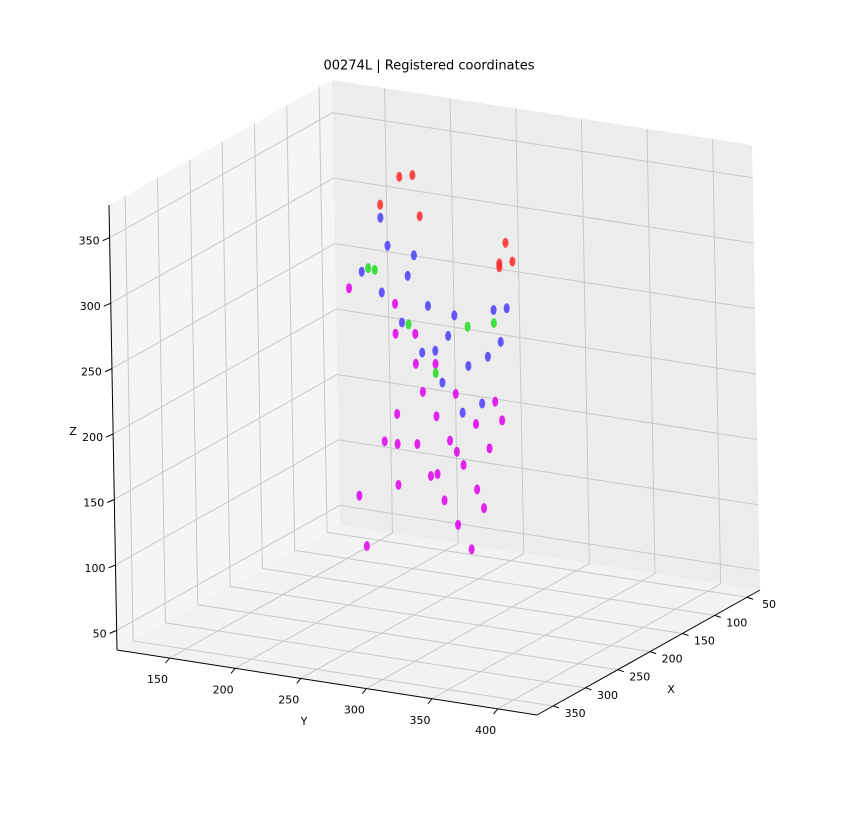 Image resolution: width=858 pixels, height=836 pixels. What do you see at coordinates (100, 633) in the screenshot?
I see `z-tick-label: 50` at bounding box center [100, 633].